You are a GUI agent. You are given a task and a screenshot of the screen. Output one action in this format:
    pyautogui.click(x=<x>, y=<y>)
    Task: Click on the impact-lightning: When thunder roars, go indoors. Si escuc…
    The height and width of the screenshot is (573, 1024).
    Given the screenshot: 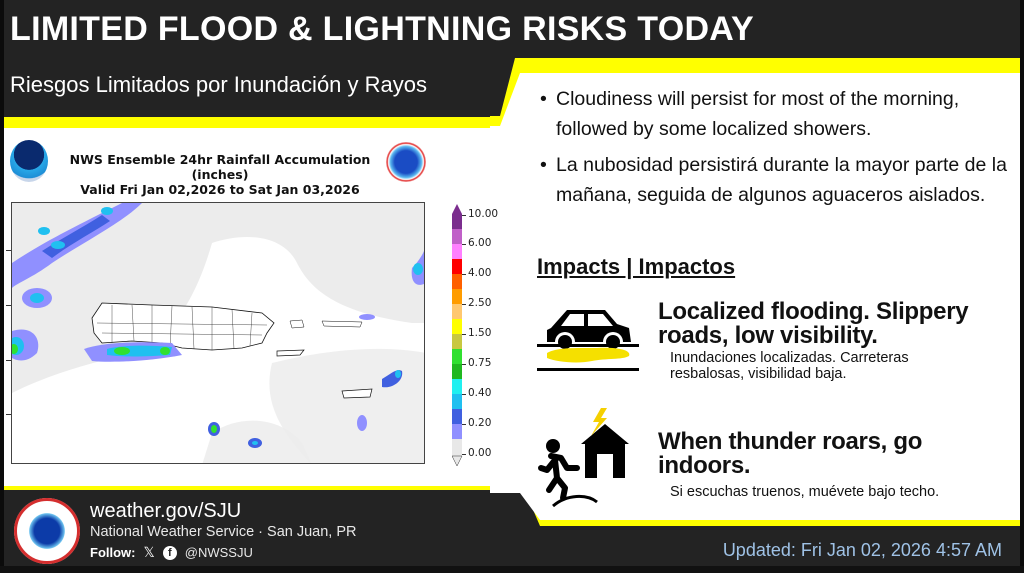 What is the action you would take?
    pyautogui.click(x=772, y=458)
    